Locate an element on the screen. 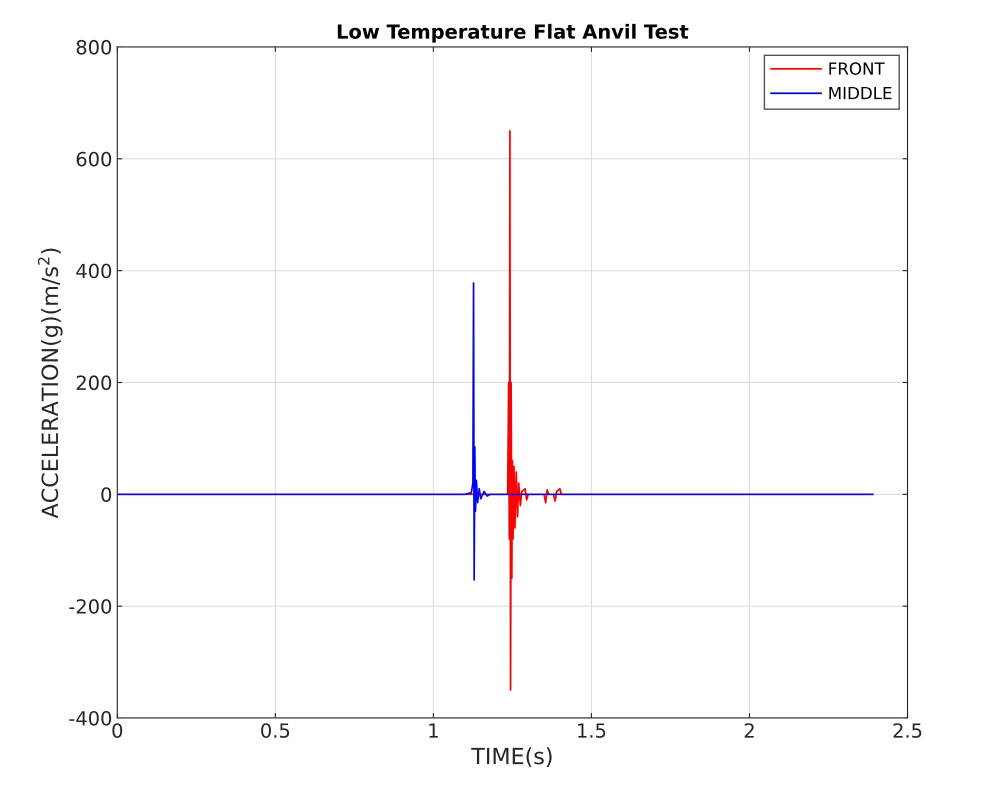  x-tick-label: 0.5 is located at coordinates (275, 730).